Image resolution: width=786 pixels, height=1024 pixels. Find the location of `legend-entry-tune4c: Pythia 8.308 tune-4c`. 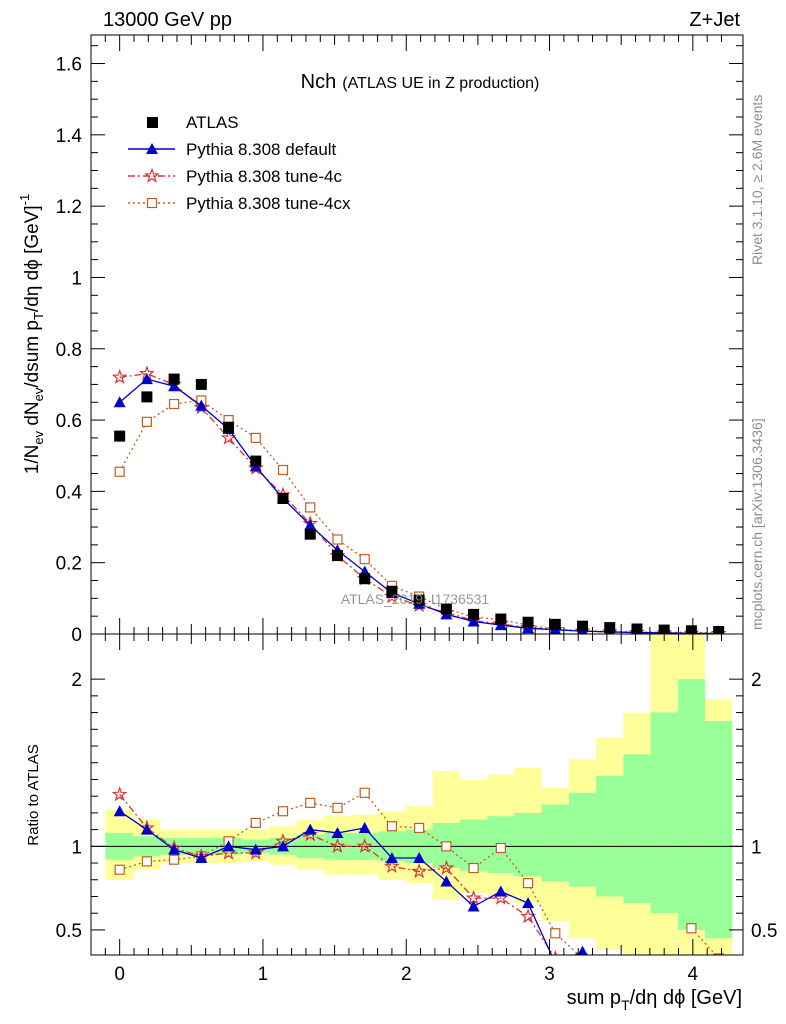

legend-entry-tune4c: Pythia 8.308 tune-4c is located at coordinates (235, 176).